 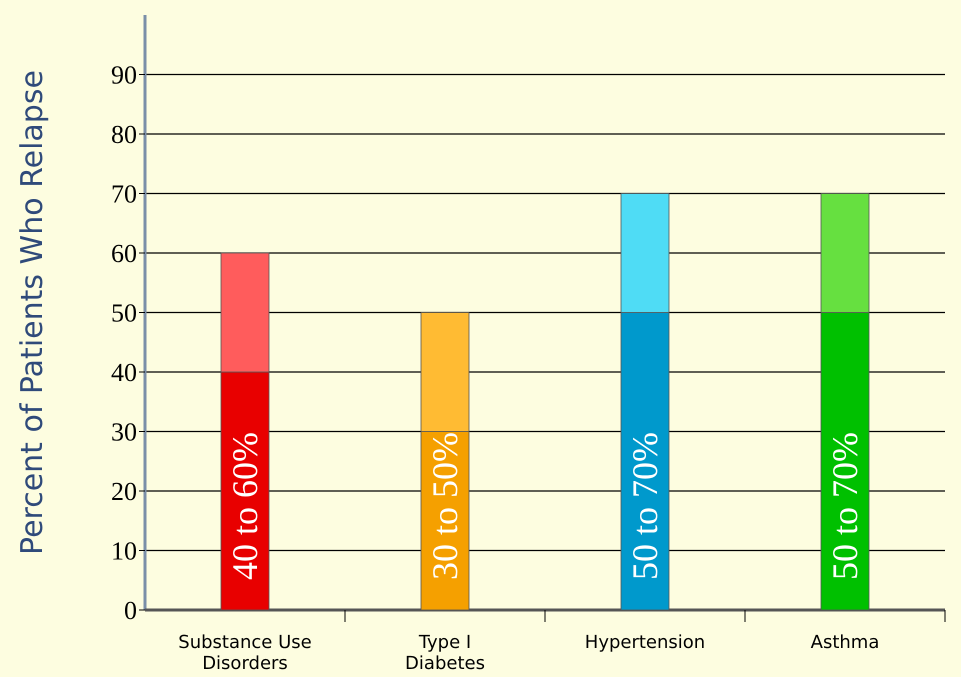 What do you see at coordinates (245, 653) in the screenshot?
I see `x-tick-label: Substance Use Disorders` at bounding box center [245, 653].